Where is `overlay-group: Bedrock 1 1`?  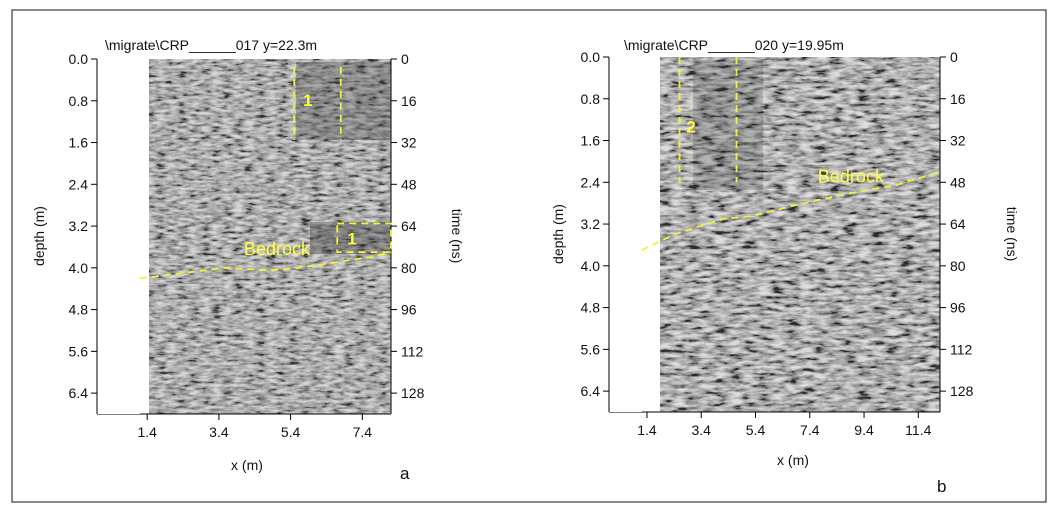
overlay-group: Bedrock 1 1 is located at coordinates (265, 173).